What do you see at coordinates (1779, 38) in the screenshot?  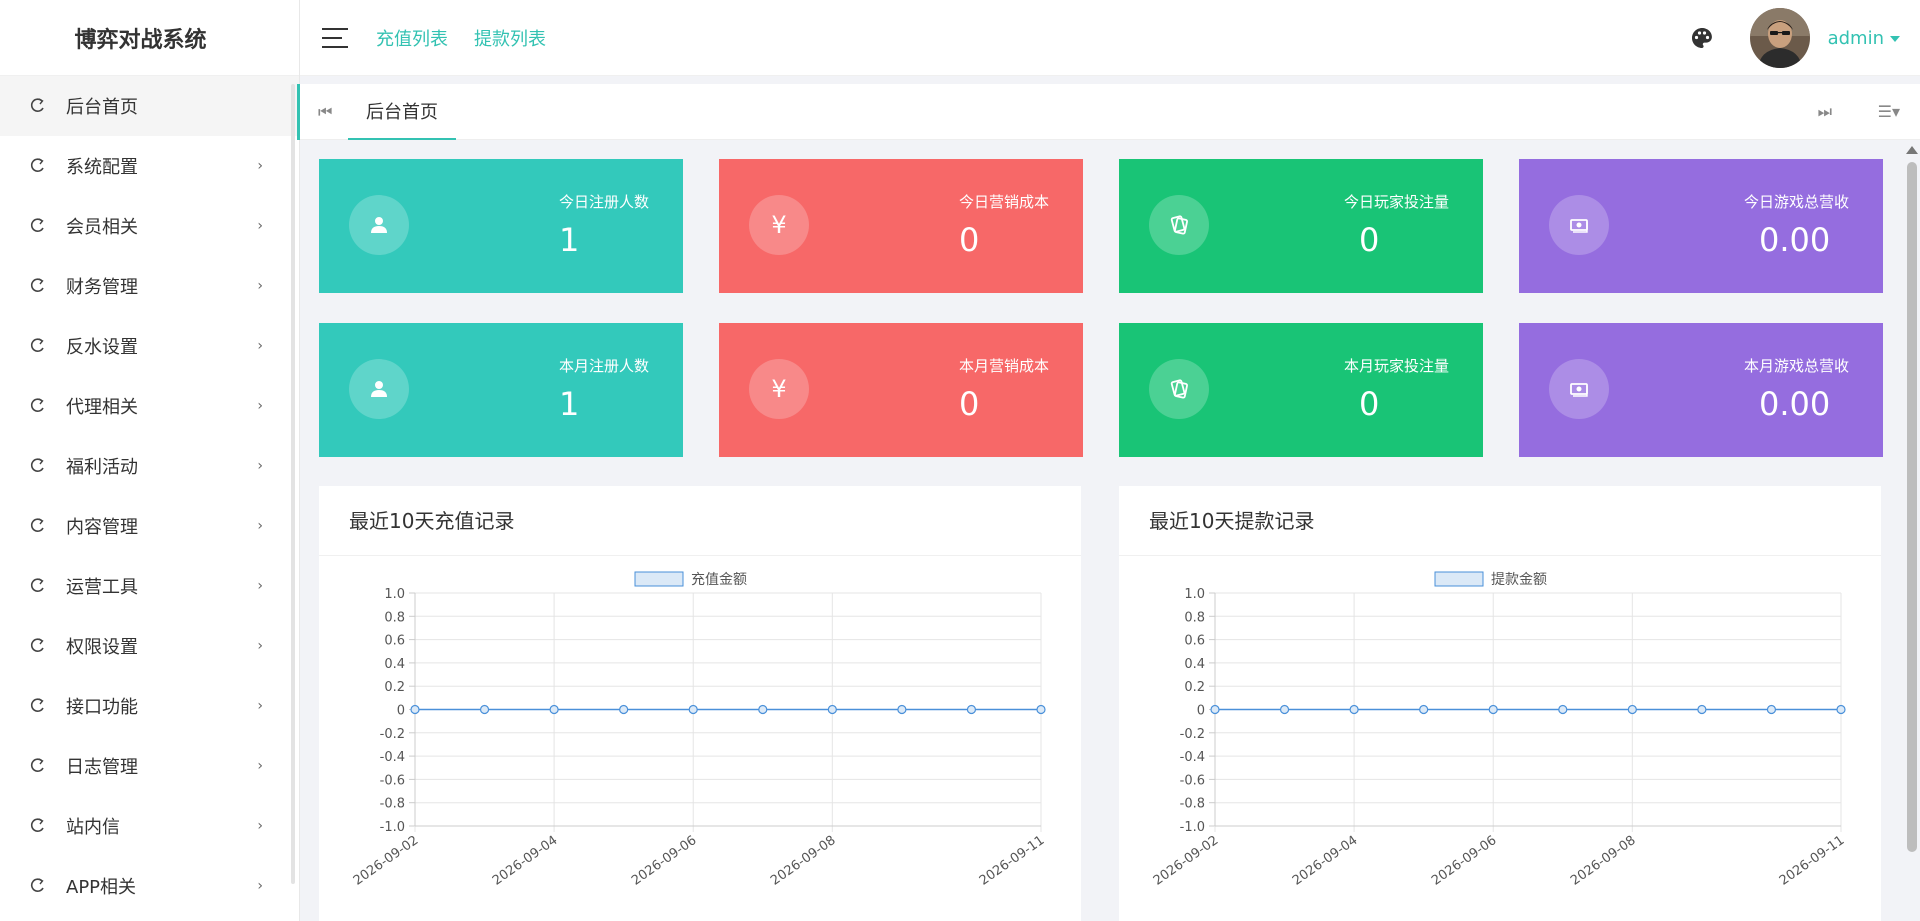 I see `avatar` at bounding box center [1779, 38].